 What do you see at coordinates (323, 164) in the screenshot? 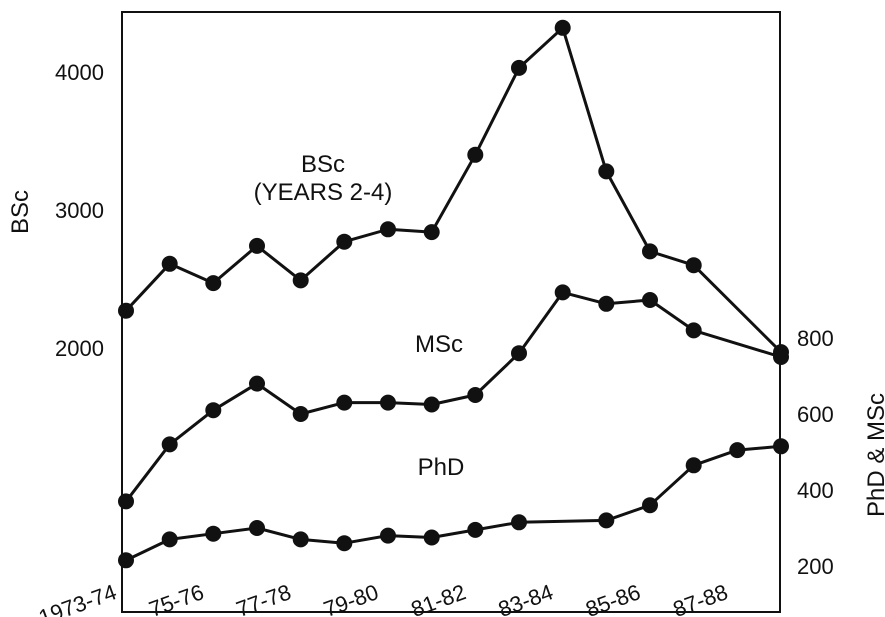
I see `bsc-series-label: BSc` at bounding box center [323, 164].